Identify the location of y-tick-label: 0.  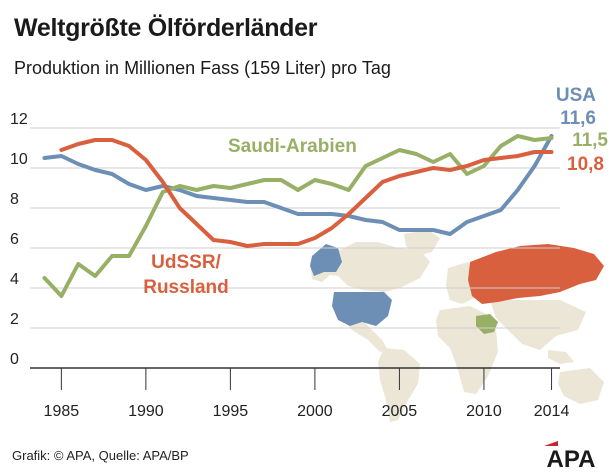
(14, 359).